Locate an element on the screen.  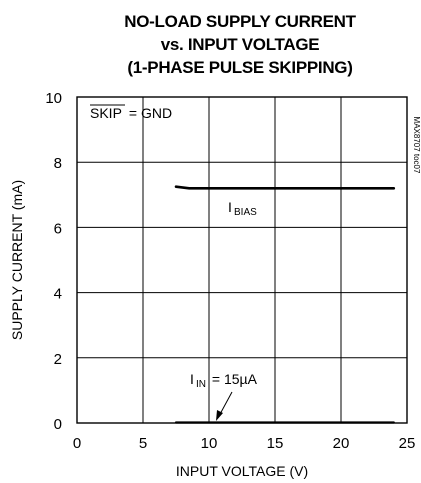
x-tick-label-3: 15 is located at coordinates (275, 443).